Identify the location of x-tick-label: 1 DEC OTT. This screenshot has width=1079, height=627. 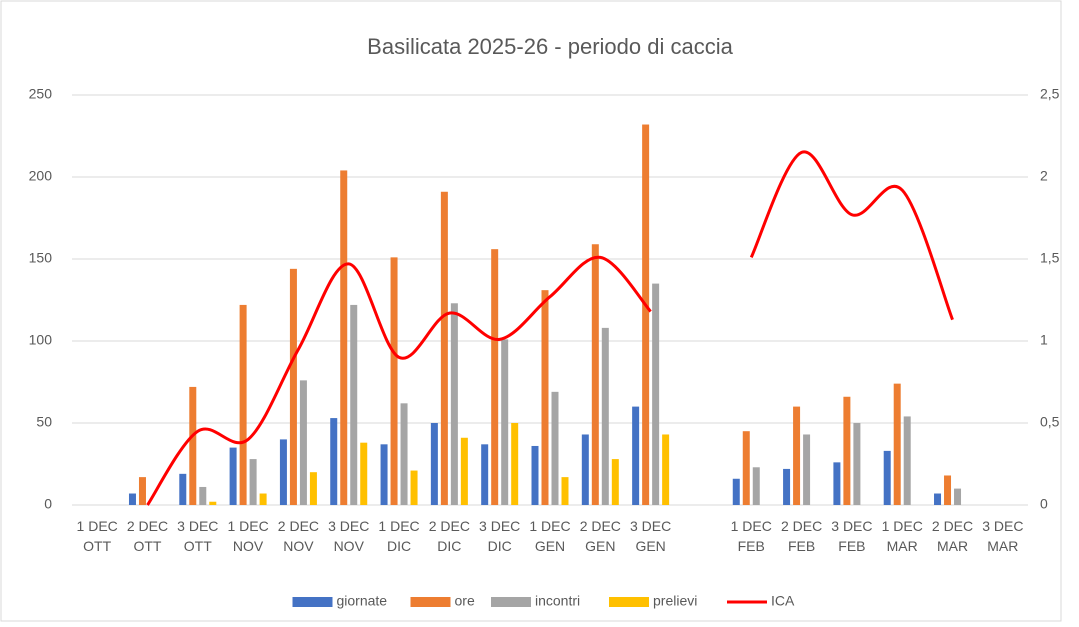
(97, 536).